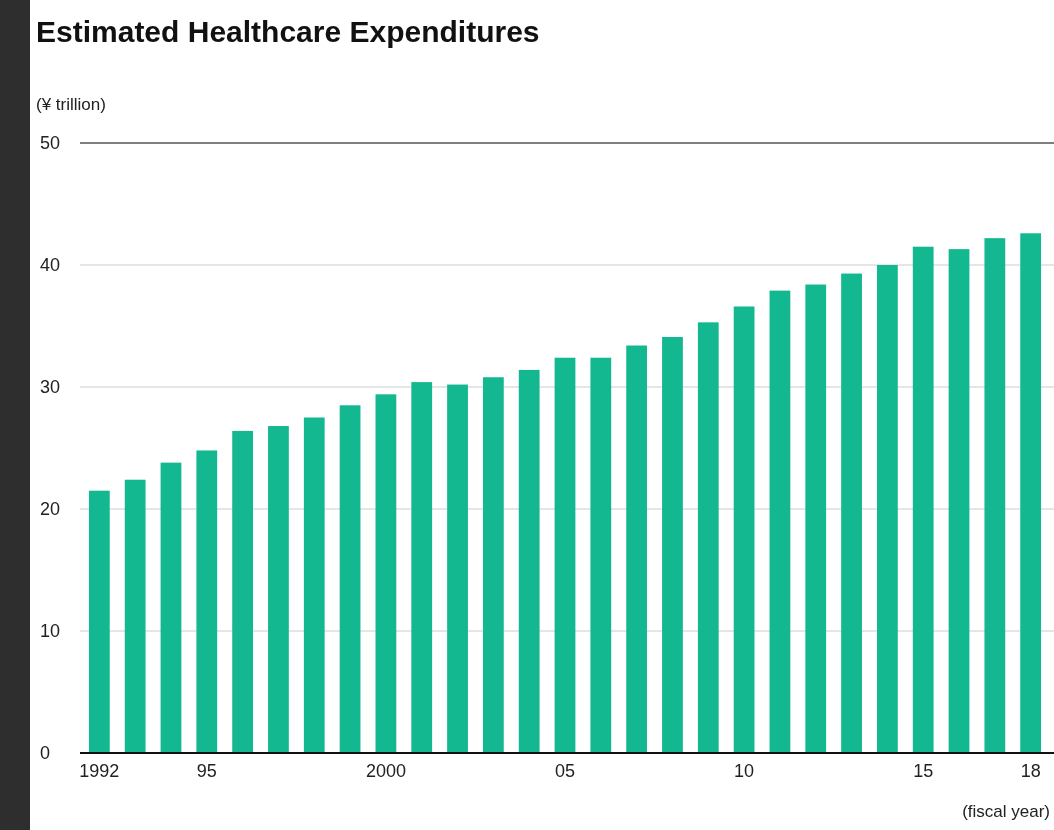 Image resolution: width=1054 pixels, height=830 pixels. I want to click on x-tick-label: 10, so click(744, 771).